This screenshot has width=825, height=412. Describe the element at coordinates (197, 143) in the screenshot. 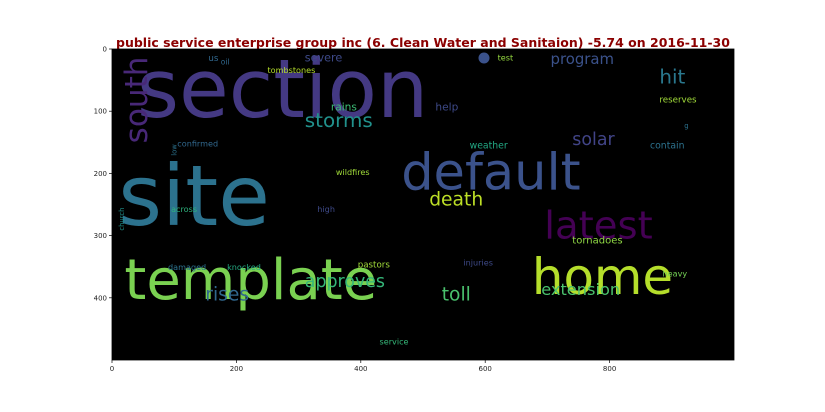

I see `word-confirmed: confirmed` at that location.